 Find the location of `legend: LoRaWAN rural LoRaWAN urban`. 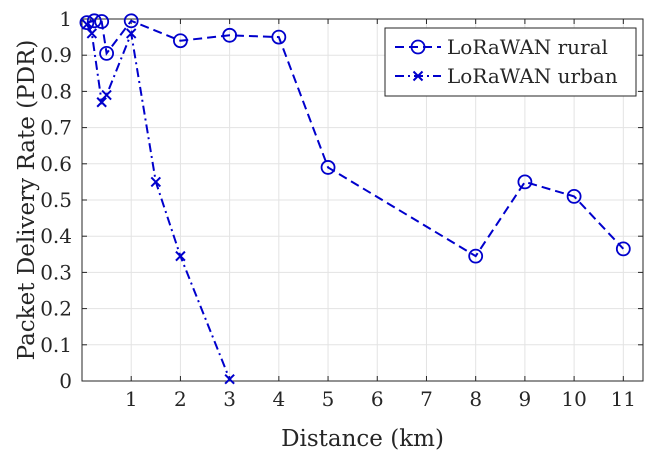

legend: LoRaWAN rural LoRaWAN urban is located at coordinates (510, 62).